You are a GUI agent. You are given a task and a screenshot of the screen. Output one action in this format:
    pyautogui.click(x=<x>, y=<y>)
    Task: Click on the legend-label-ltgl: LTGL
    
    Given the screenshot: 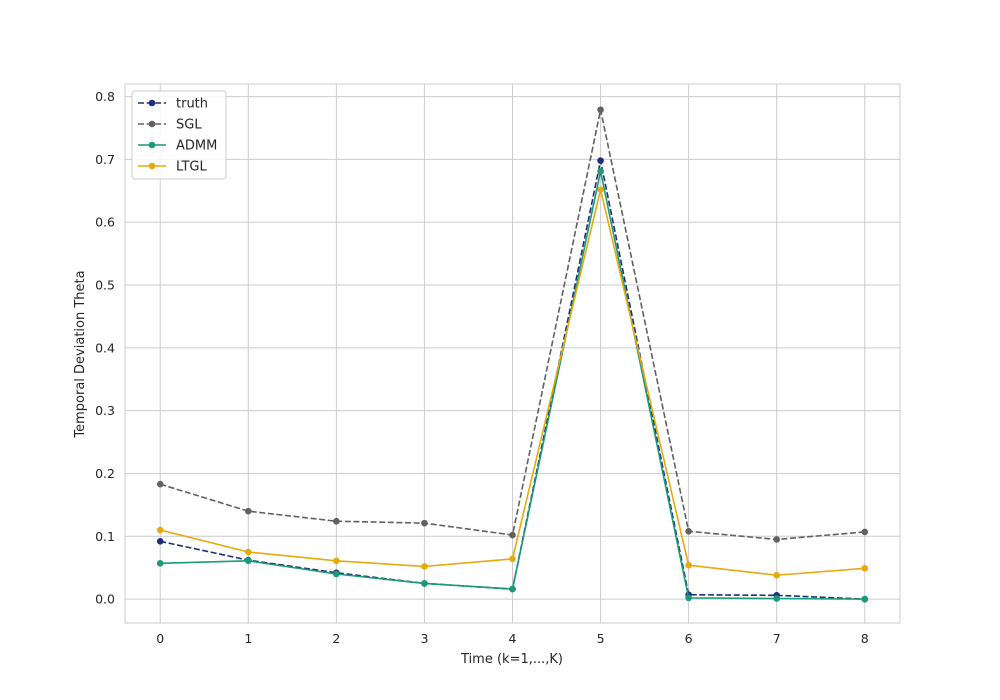 What is the action you would take?
    pyautogui.click(x=191, y=167)
    